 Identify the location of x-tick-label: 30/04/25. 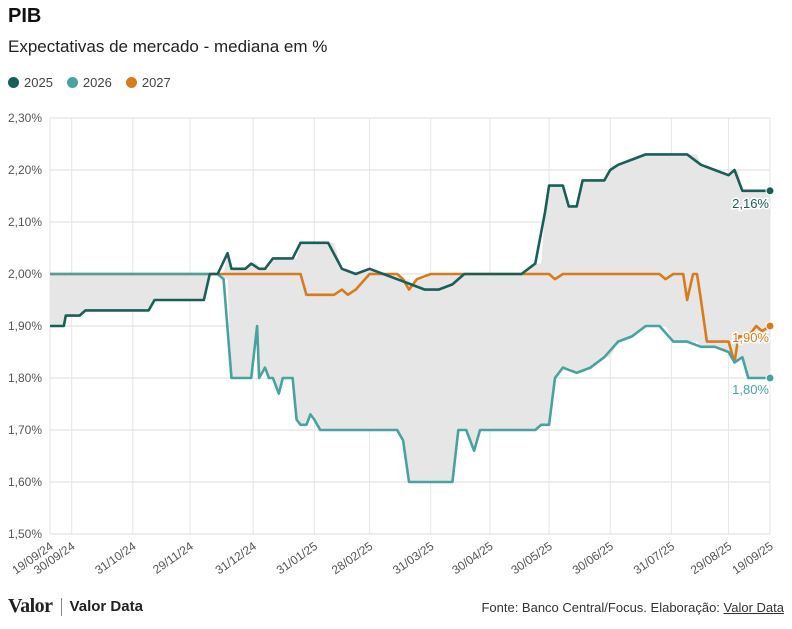
(472, 558).